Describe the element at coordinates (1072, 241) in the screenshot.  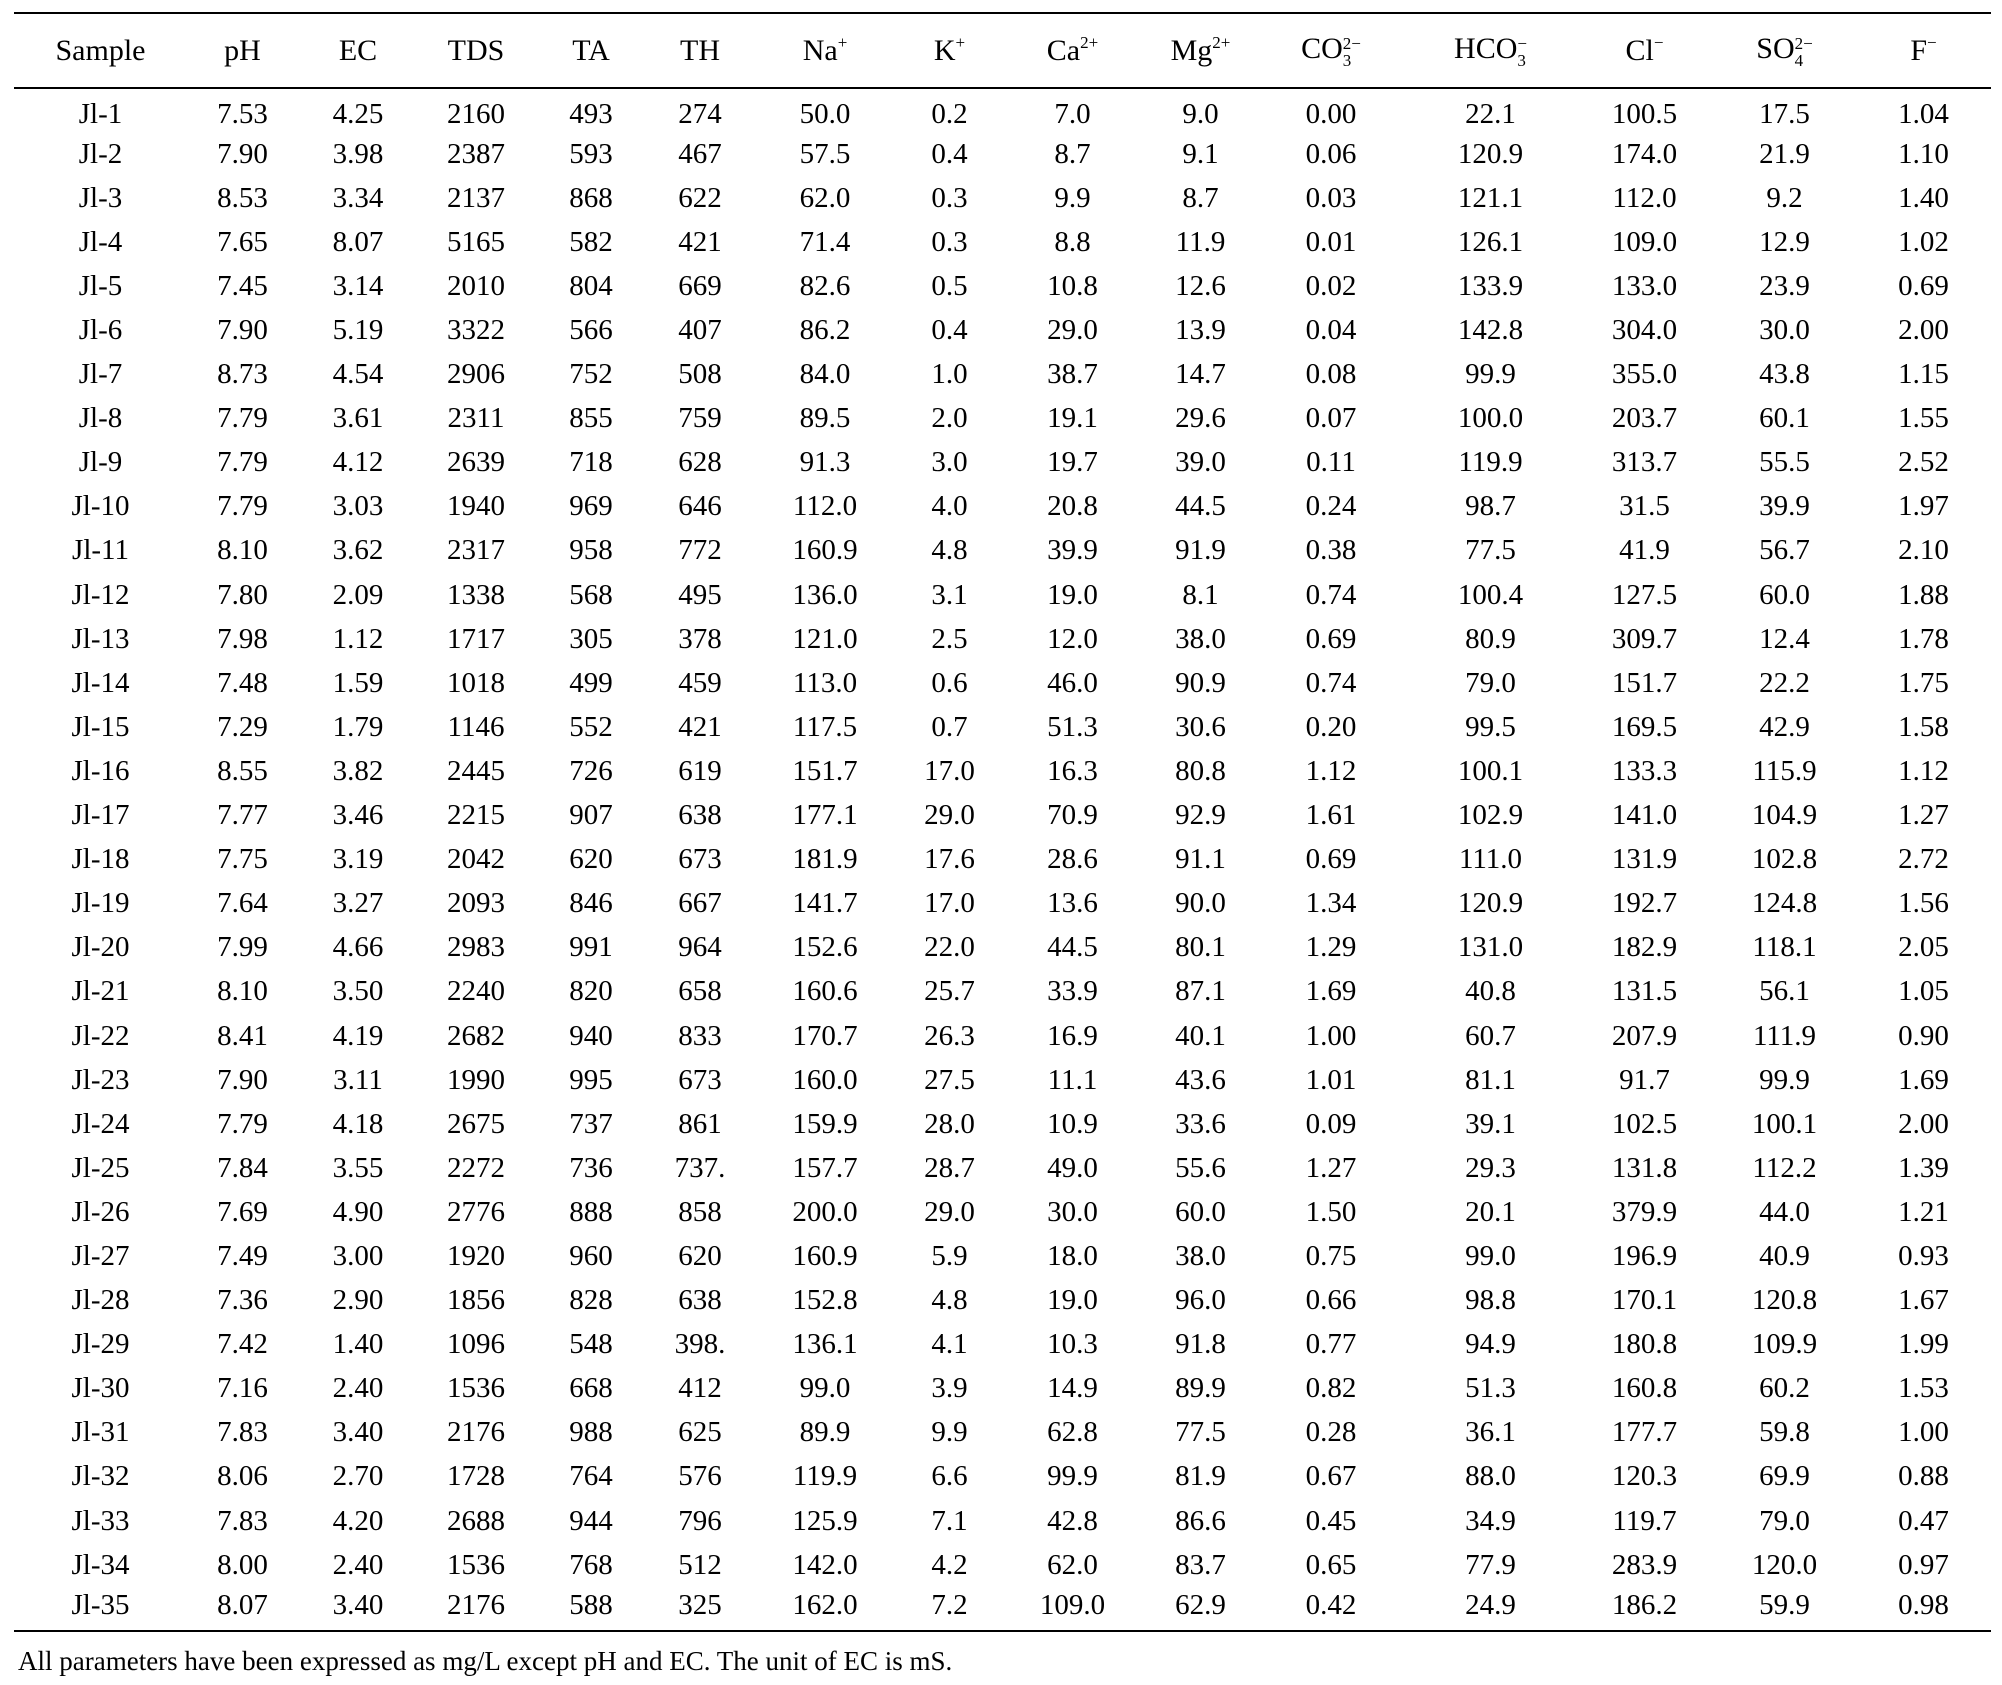
I see `cell-ca: 8.8` at that location.